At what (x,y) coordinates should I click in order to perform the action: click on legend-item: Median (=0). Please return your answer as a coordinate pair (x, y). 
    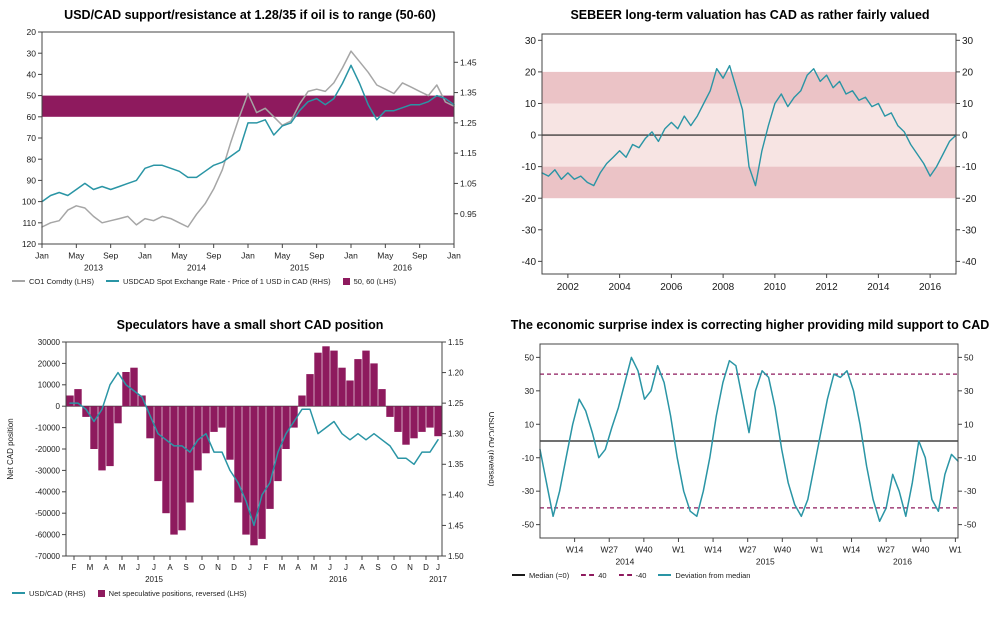
    Looking at the image, I should click on (540, 575).